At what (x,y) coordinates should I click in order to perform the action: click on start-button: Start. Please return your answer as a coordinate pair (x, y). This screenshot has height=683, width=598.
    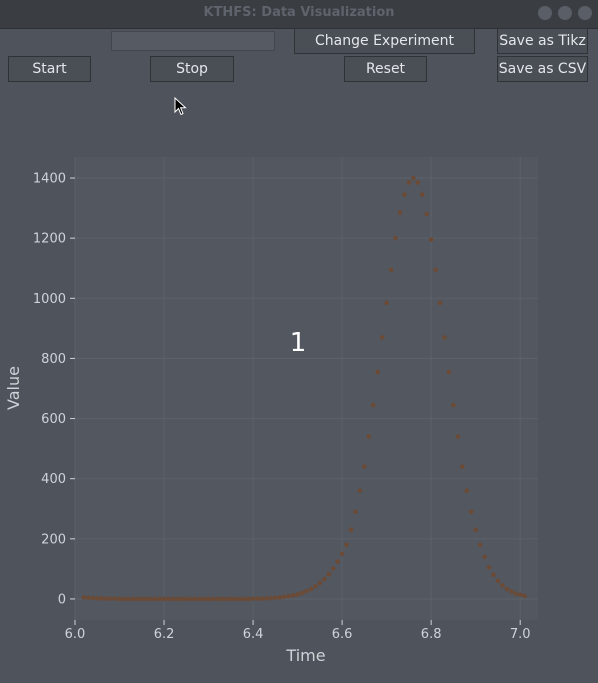
    Looking at the image, I should click on (49, 69).